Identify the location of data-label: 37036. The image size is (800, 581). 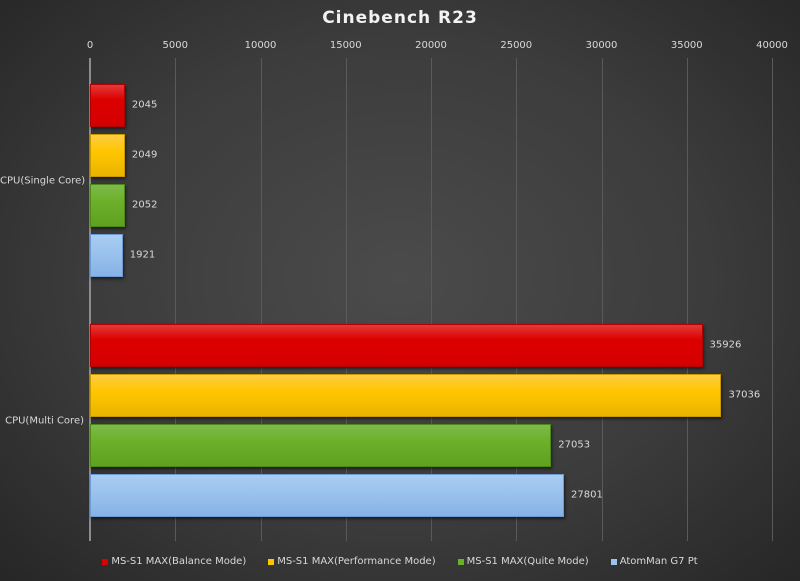
(744, 395).